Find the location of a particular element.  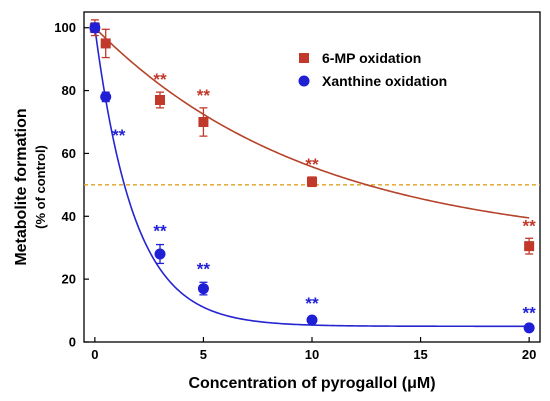

x-tick-label: 10 is located at coordinates (312, 354).